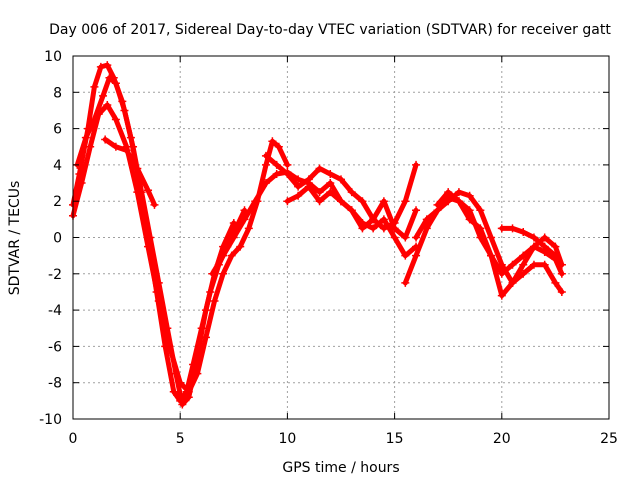  Describe the element at coordinates (343, 439) in the screenshot. I see `x-tick-labels: 0 5 10 15 20 25` at that location.